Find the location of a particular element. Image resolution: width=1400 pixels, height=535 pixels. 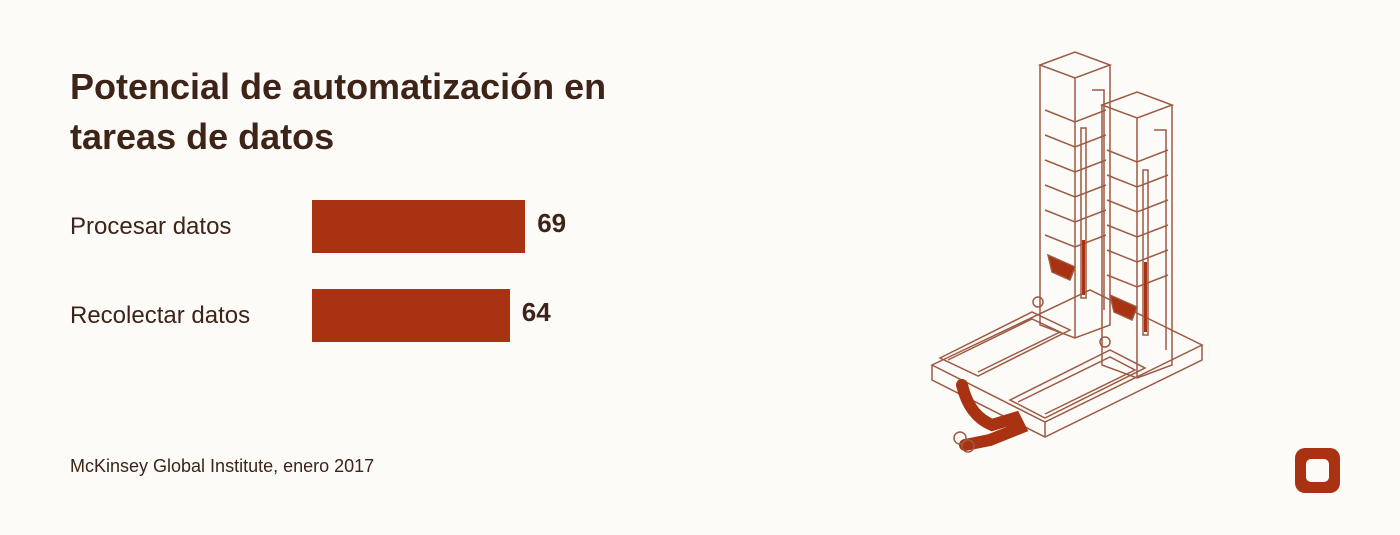

value-label: 69 is located at coordinates (552, 223).